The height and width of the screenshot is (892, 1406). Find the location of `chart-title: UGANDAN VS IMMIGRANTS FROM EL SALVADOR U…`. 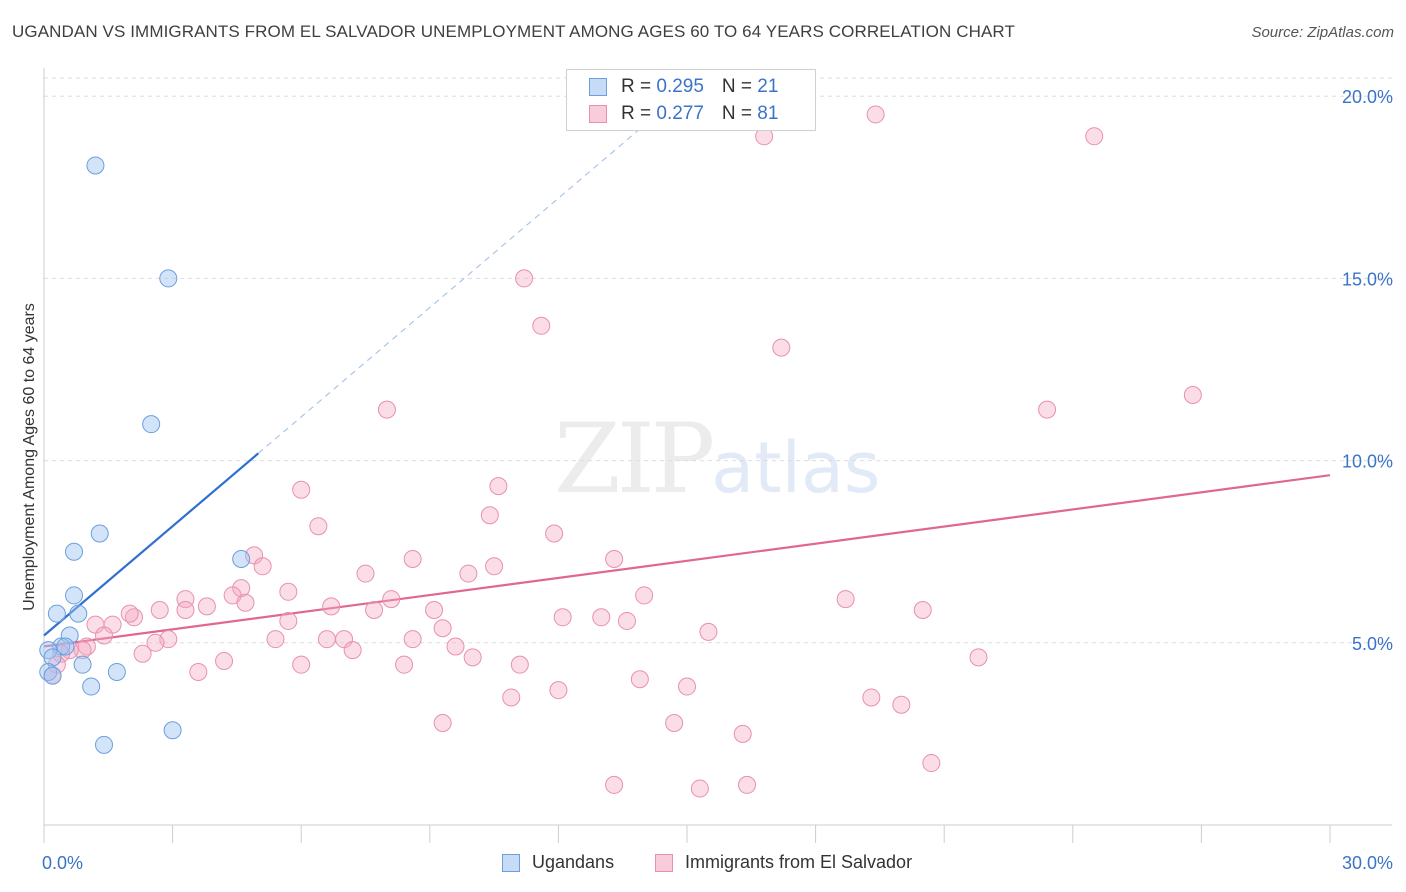

chart-title: UGANDAN VS IMMIGRANTS FROM EL SALVADOR U… is located at coordinates (513, 31).